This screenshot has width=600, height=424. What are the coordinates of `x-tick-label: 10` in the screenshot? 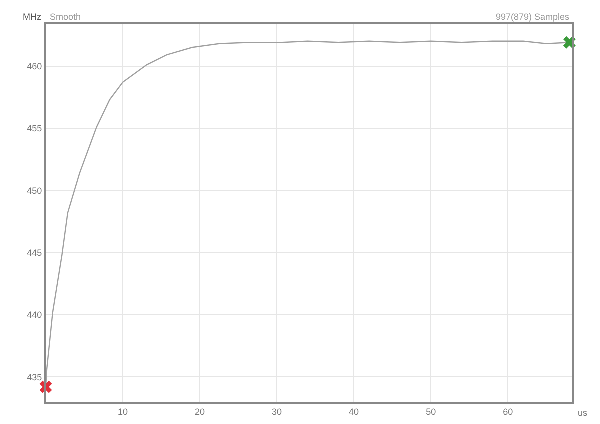 It's located at (123, 411).